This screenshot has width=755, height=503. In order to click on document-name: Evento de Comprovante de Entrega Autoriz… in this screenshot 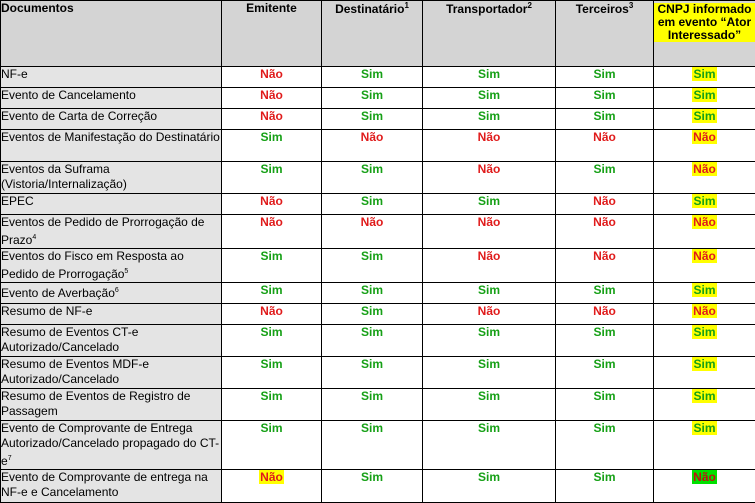, I will do `click(111, 445)`.